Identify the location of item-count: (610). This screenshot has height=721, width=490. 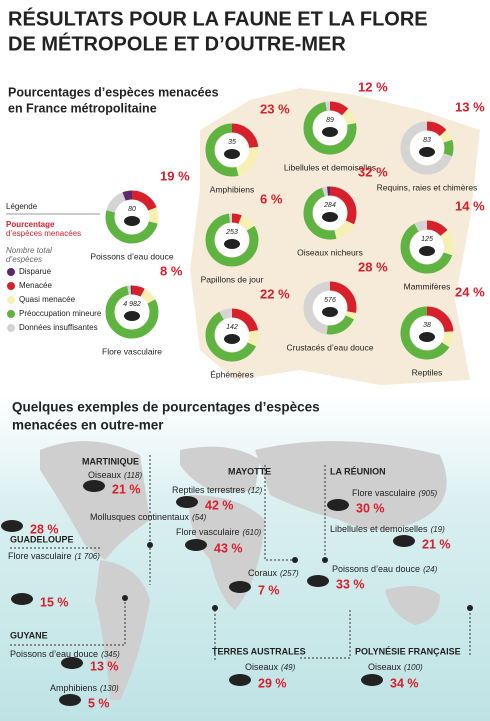
(252, 532).